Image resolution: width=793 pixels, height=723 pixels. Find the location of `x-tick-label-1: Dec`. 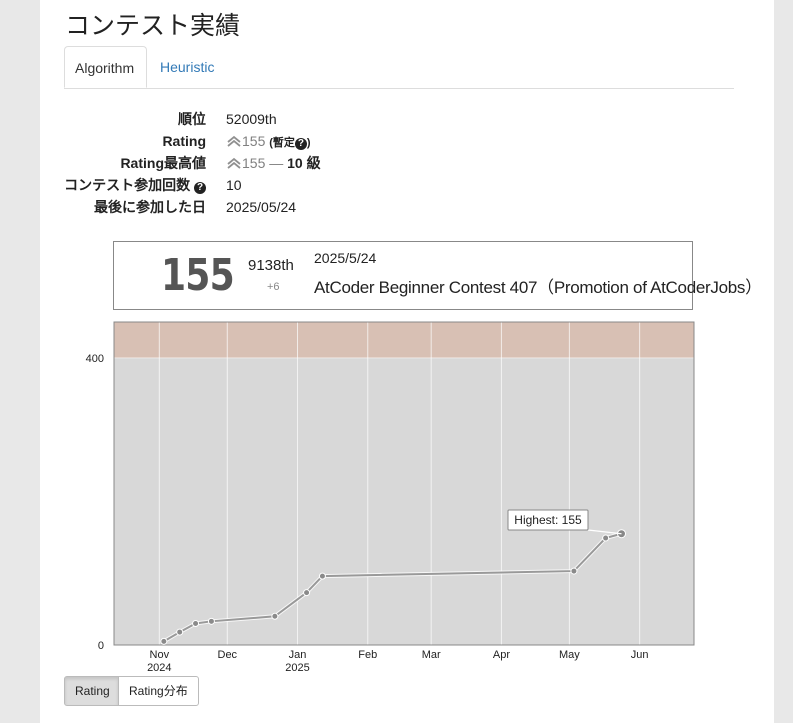

x-tick-label-1: Dec is located at coordinates (228, 655).